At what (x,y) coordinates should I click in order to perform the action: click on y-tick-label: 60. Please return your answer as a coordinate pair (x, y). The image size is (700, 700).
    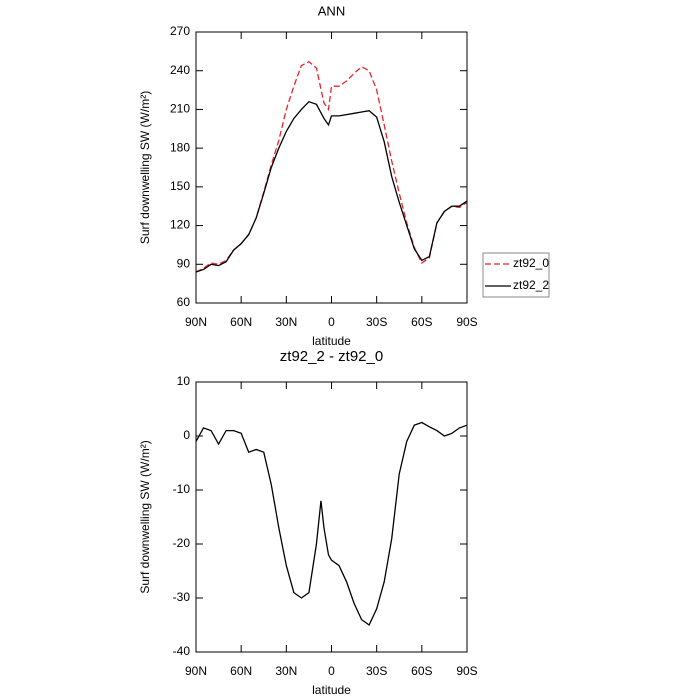
    Looking at the image, I should click on (184, 302).